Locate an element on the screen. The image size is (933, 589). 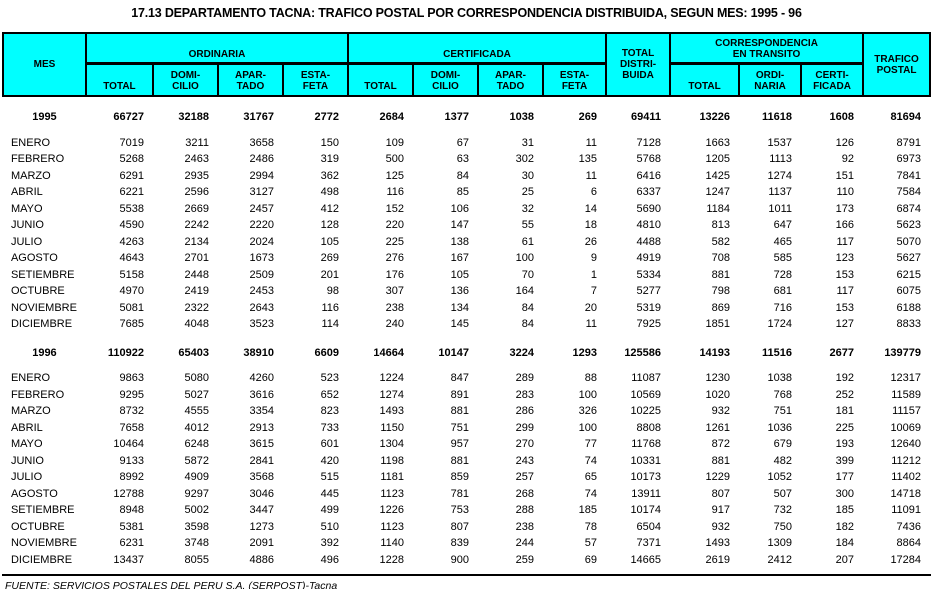
cell-value: 7841 is located at coordinates (897, 175).